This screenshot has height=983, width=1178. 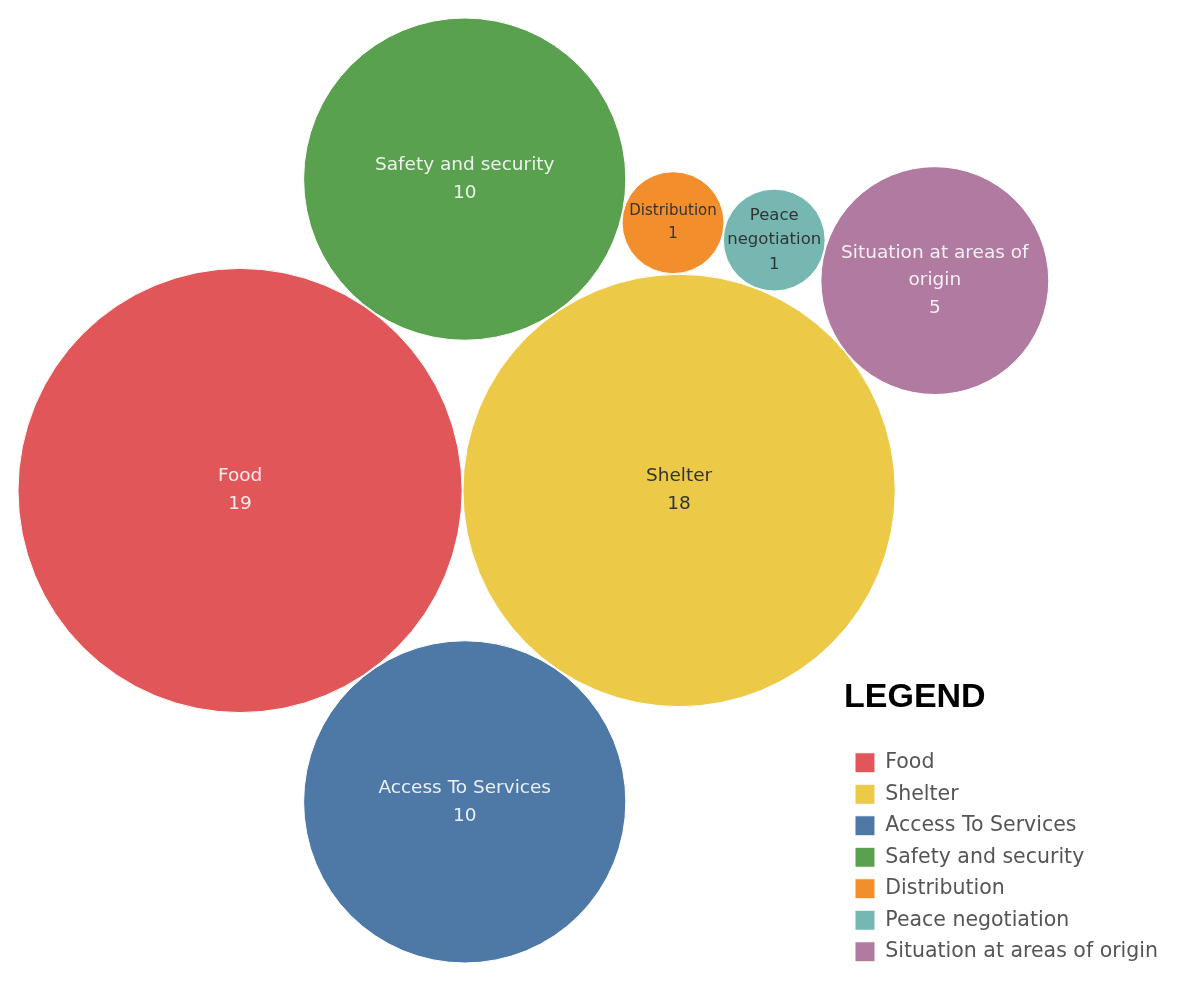 What do you see at coordinates (910, 761) in the screenshot?
I see `legend-label: Food` at bounding box center [910, 761].